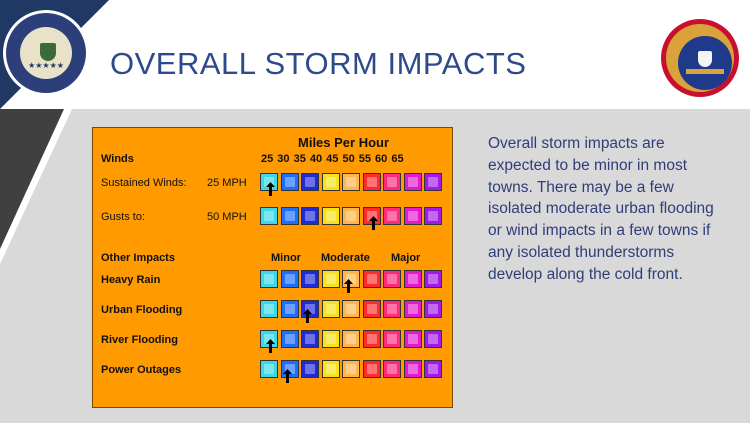  I want to click on mph-scale: 25 30 35 40 45 50 55 60 65, so click(332, 159).